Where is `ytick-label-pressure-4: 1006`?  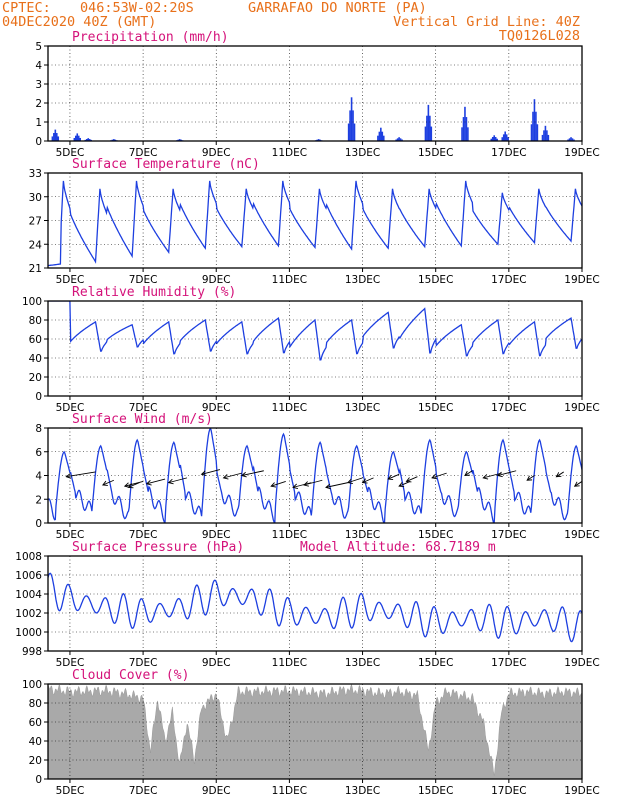
ytick-label-pressure-4: 1006 is located at coordinates (28, 576).